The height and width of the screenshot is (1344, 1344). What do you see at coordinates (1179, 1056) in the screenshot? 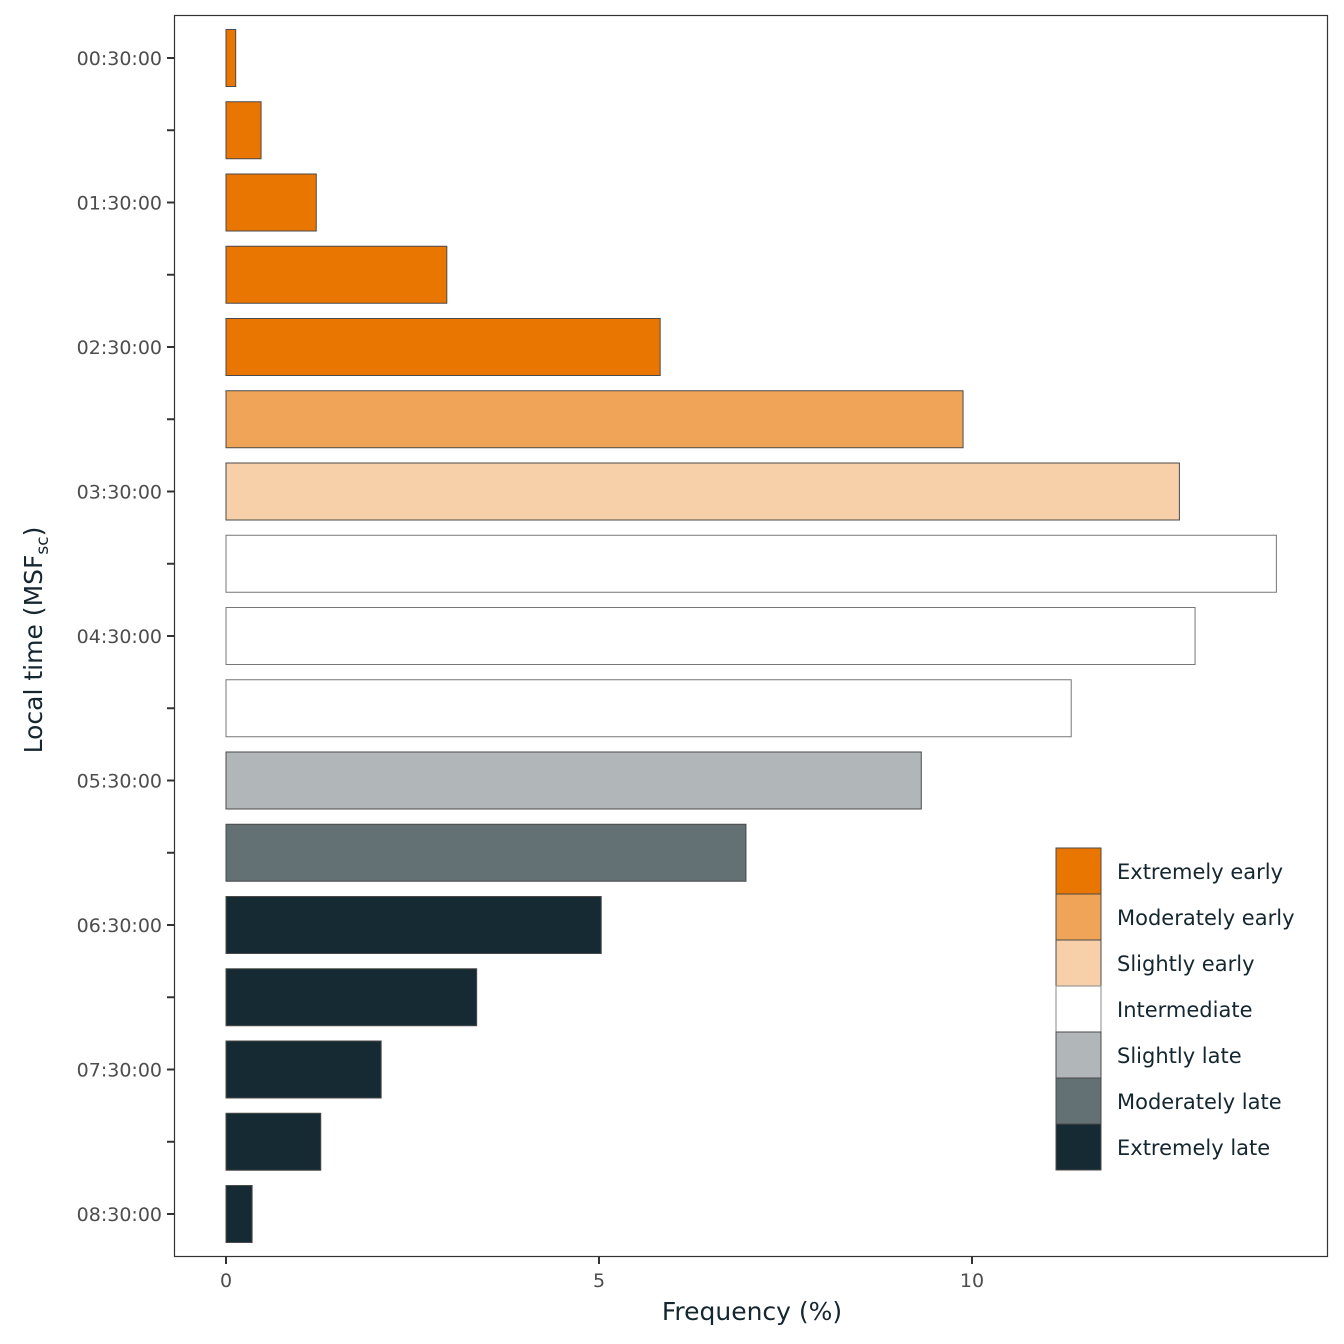
I see `legend-label: Slightly late` at bounding box center [1179, 1056].